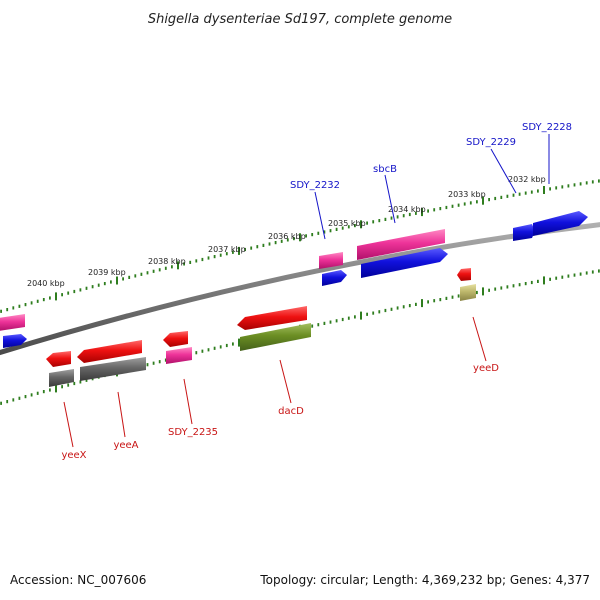 The image size is (600, 600). What do you see at coordinates (109, 351) in the screenshot?
I see `gene-feature-yeea` at bounding box center [109, 351].